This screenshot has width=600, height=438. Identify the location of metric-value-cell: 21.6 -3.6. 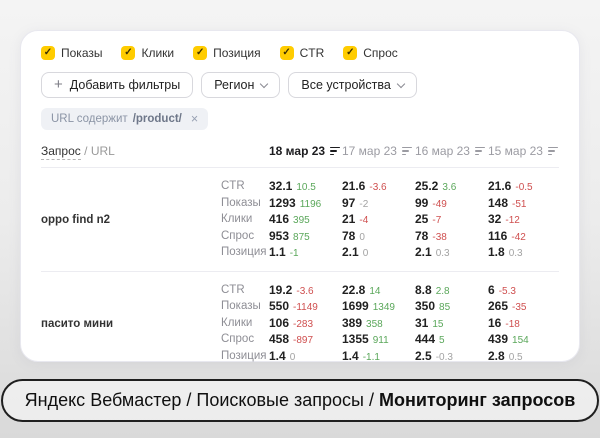
(378, 187).